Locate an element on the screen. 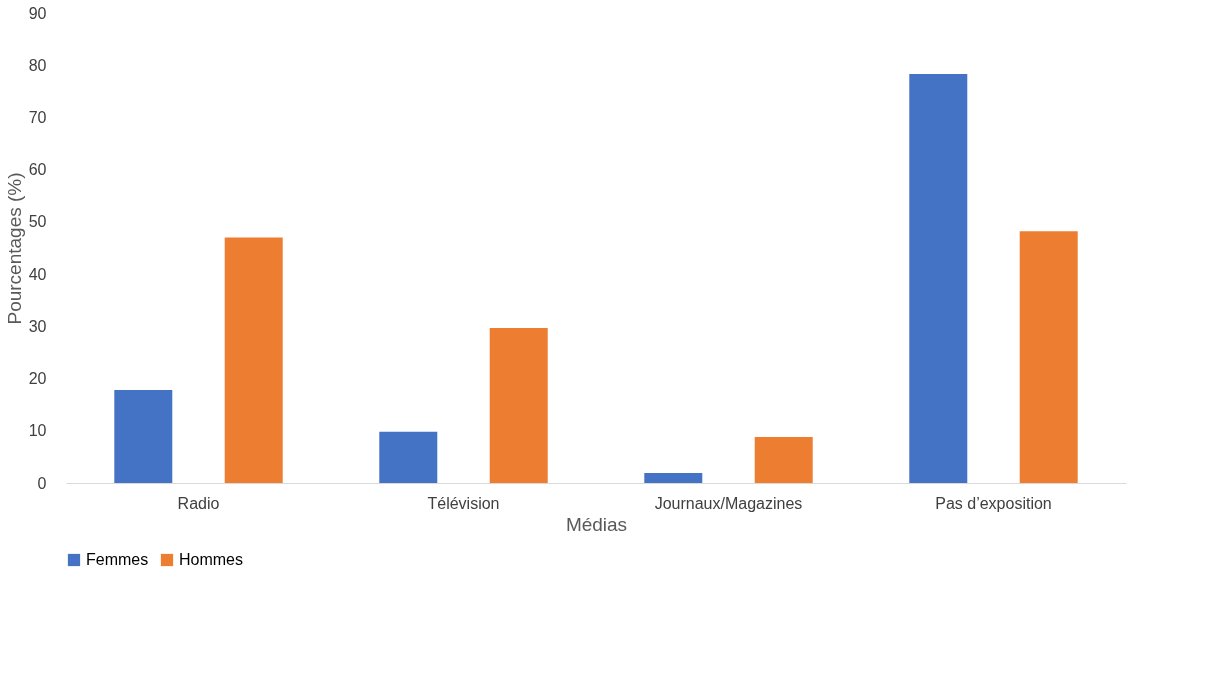 Image resolution: width=1205 pixels, height=677 pixels. x-tick-label: Télévision is located at coordinates (463, 503).